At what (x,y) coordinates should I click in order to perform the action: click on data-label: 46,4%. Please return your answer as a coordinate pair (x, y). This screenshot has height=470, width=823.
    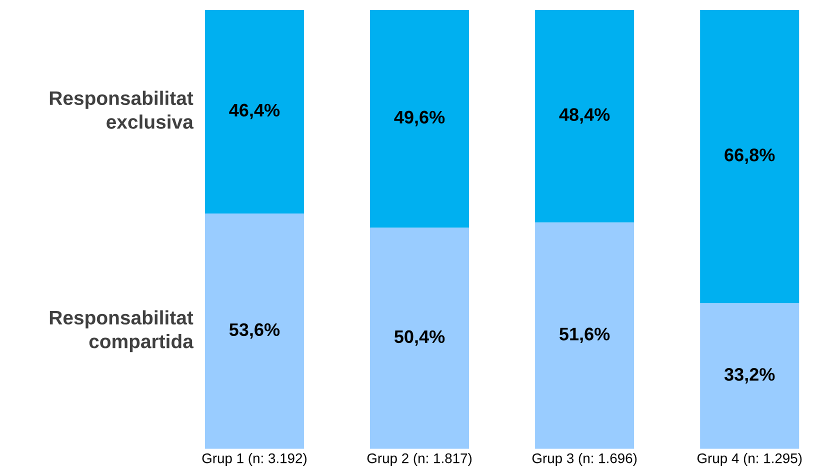
    Looking at the image, I should click on (254, 112).